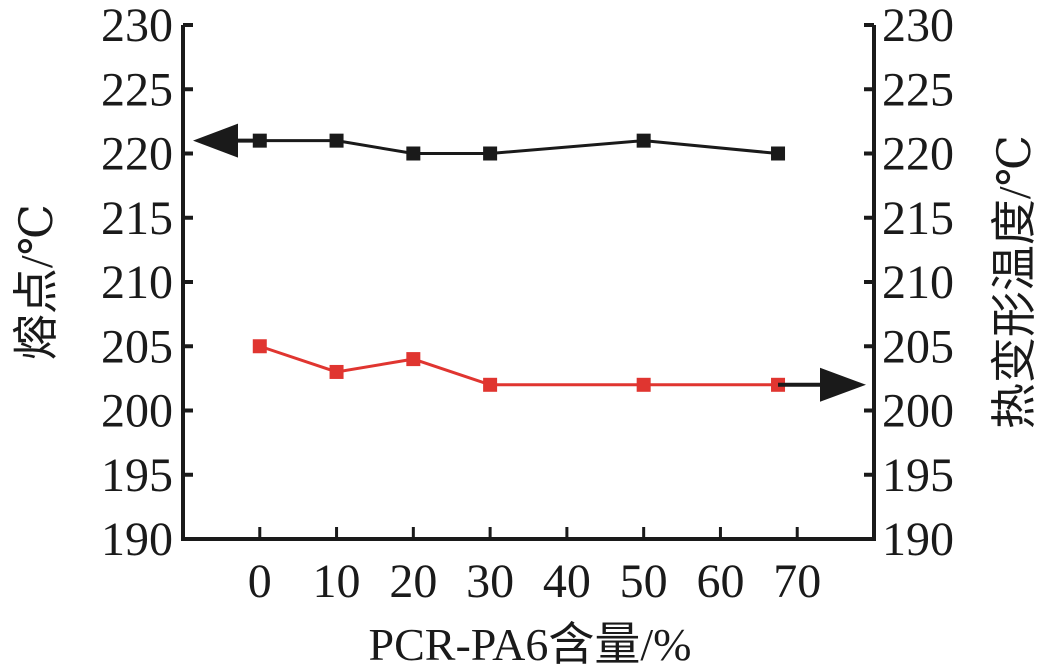 The height and width of the screenshot is (669, 1050). What do you see at coordinates (260, 581) in the screenshot?
I see `x-tick-label: 0` at bounding box center [260, 581].